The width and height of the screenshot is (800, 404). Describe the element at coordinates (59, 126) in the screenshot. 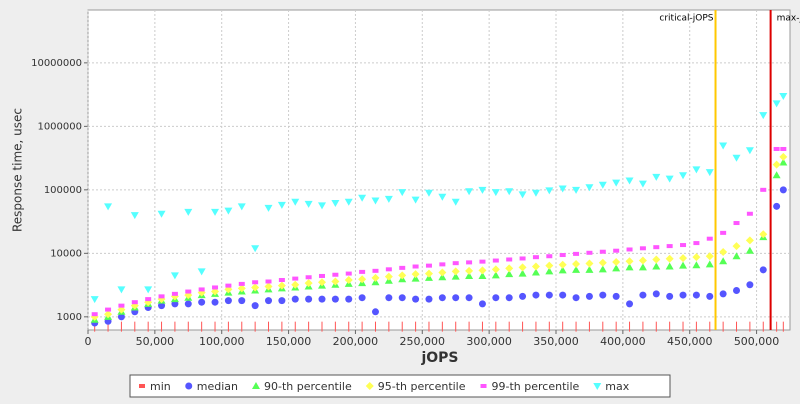

I see `y-tick-label: 1000000` at that location.